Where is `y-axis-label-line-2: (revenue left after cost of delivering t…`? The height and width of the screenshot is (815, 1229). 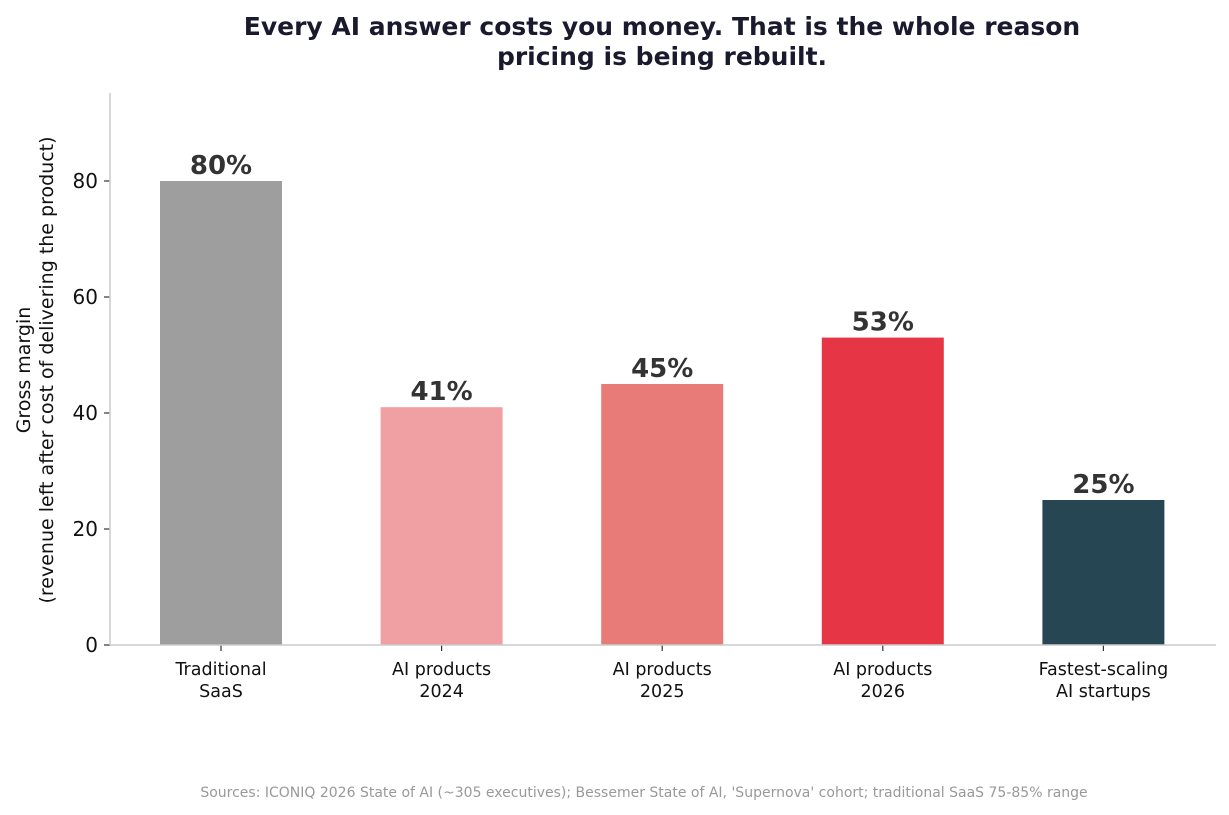 y-axis-label-line-2: (revenue left after cost of delivering t… is located at coordinates (47, 369).